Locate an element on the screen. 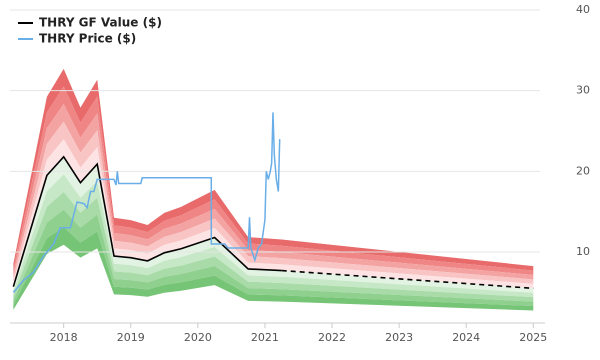  series-line is located at coordinates (407, 279).